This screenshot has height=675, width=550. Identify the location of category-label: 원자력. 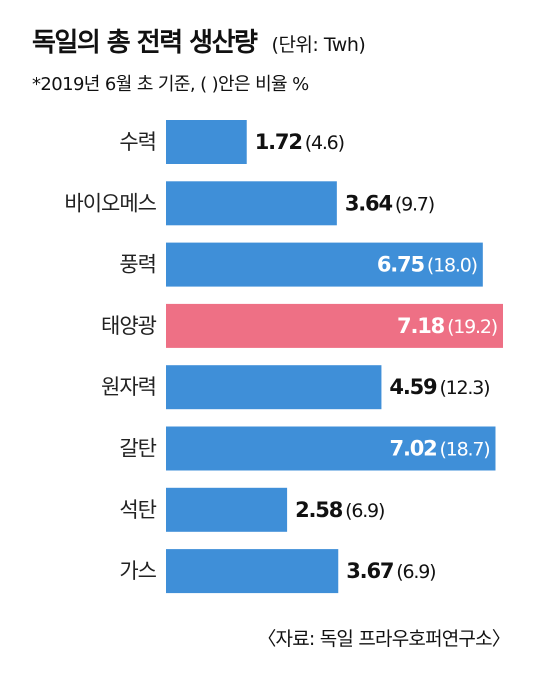
(128, 387).